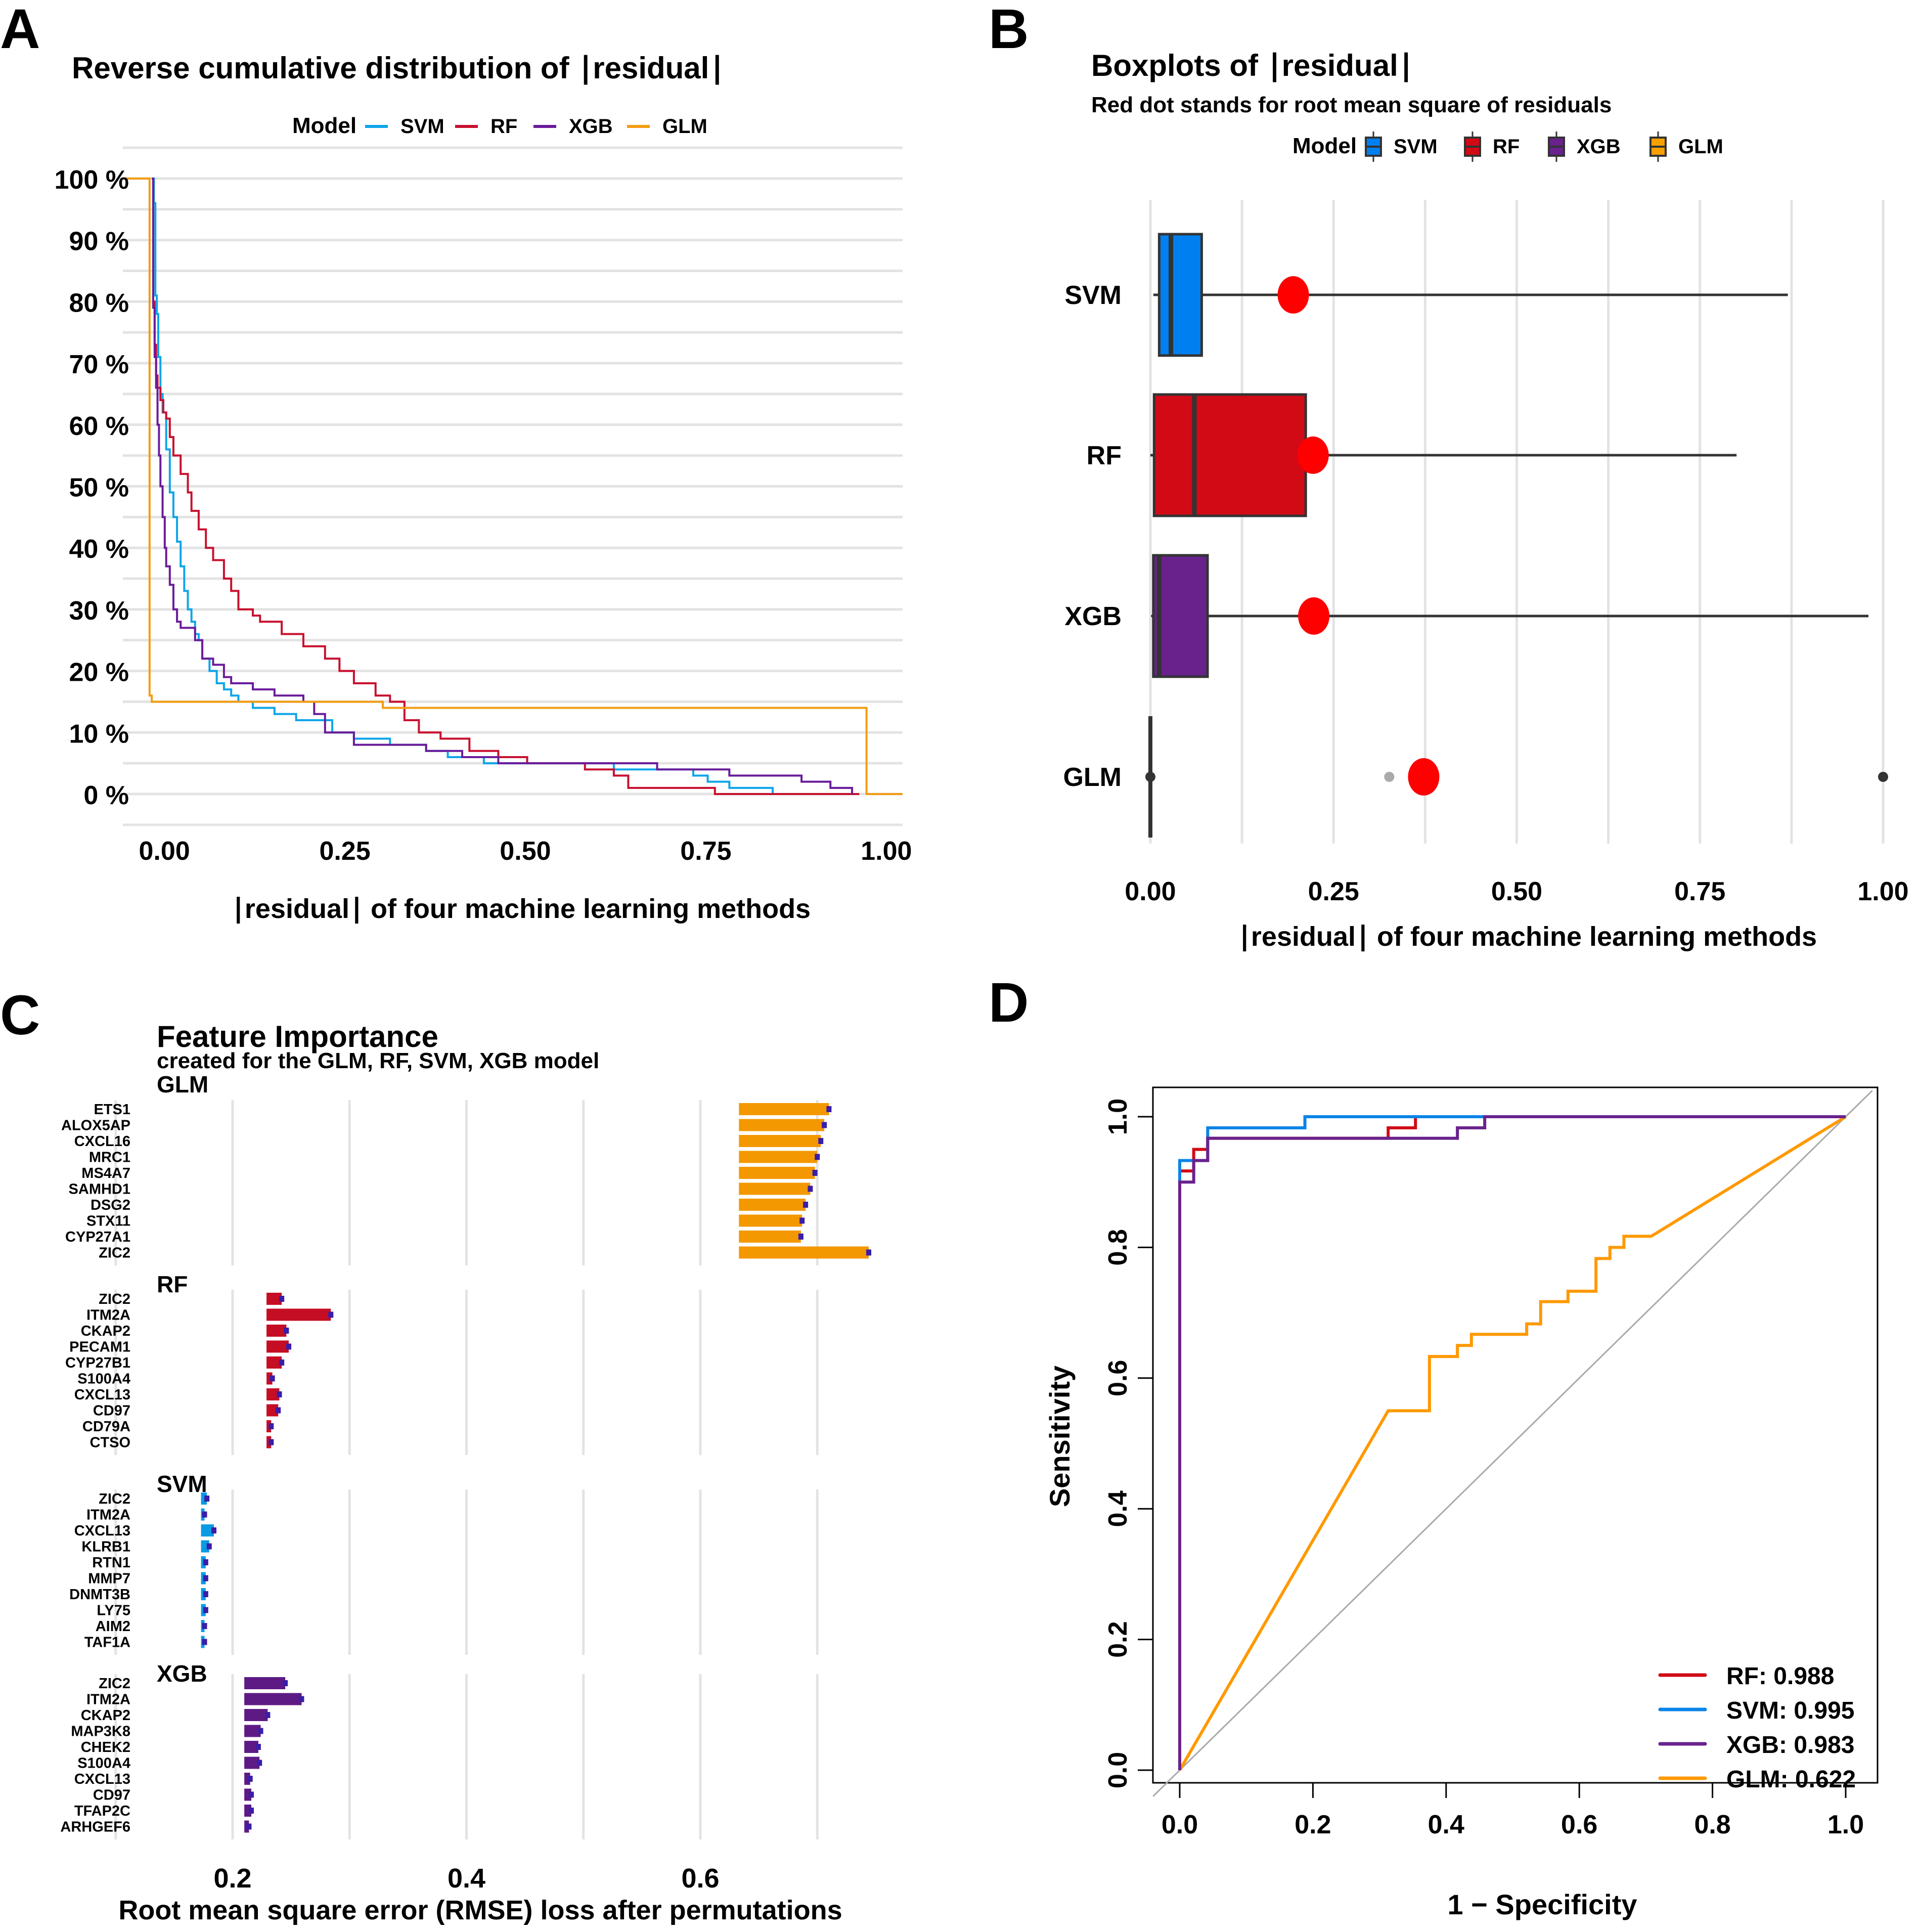  What do you see at coordinates (1446, 1824) in the screenshot?
I see `panel-d-x-tick-label: 0.4` at bounding box center [1446, 1824].